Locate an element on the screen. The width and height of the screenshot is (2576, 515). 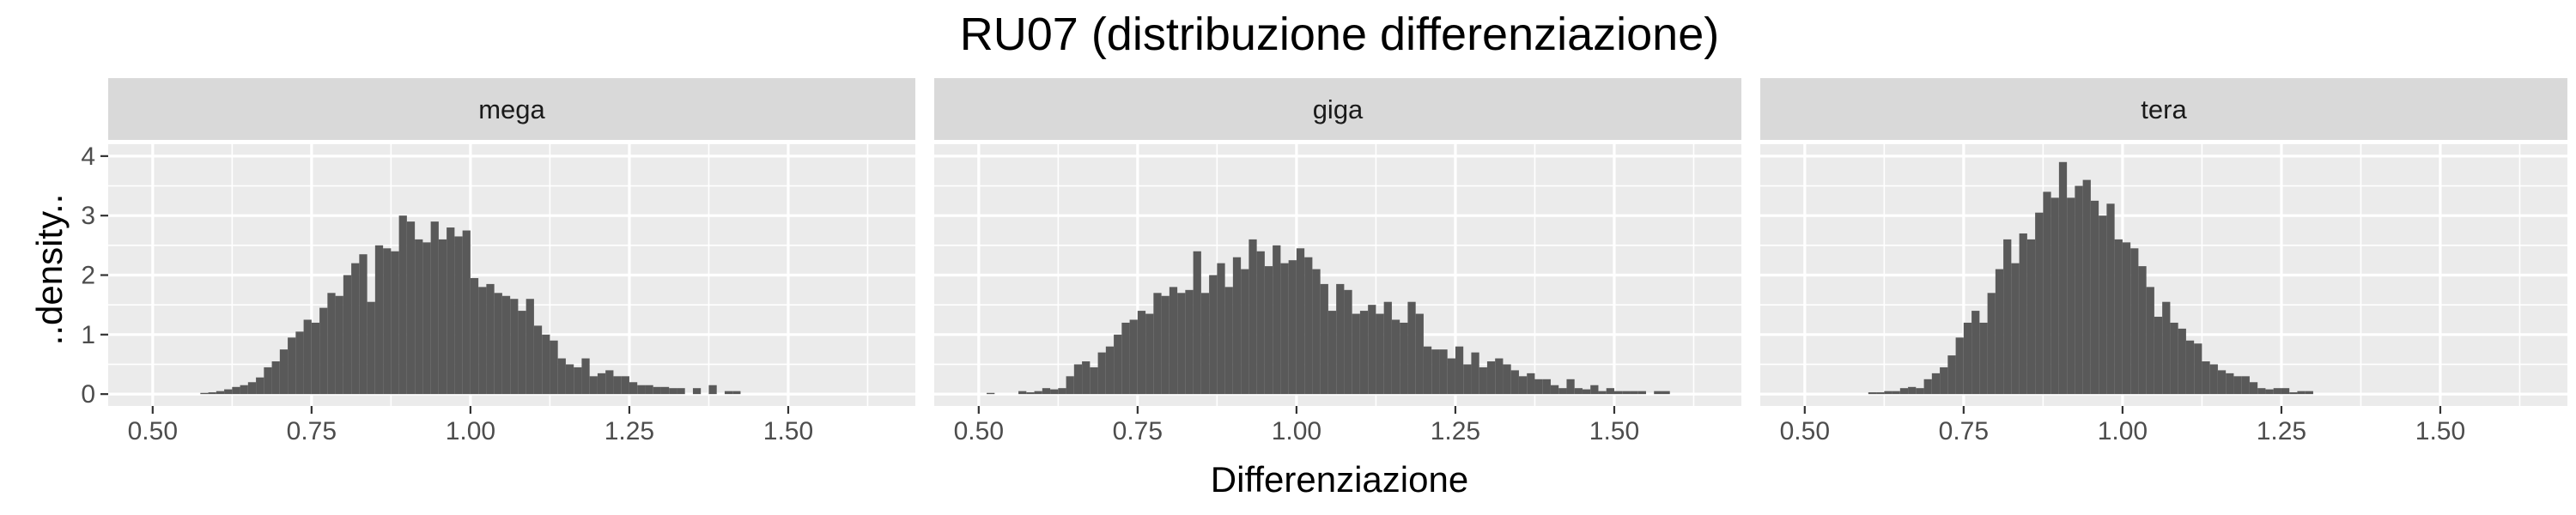
x-tick-label: 1.50 is located at coordinates (1614, 431).